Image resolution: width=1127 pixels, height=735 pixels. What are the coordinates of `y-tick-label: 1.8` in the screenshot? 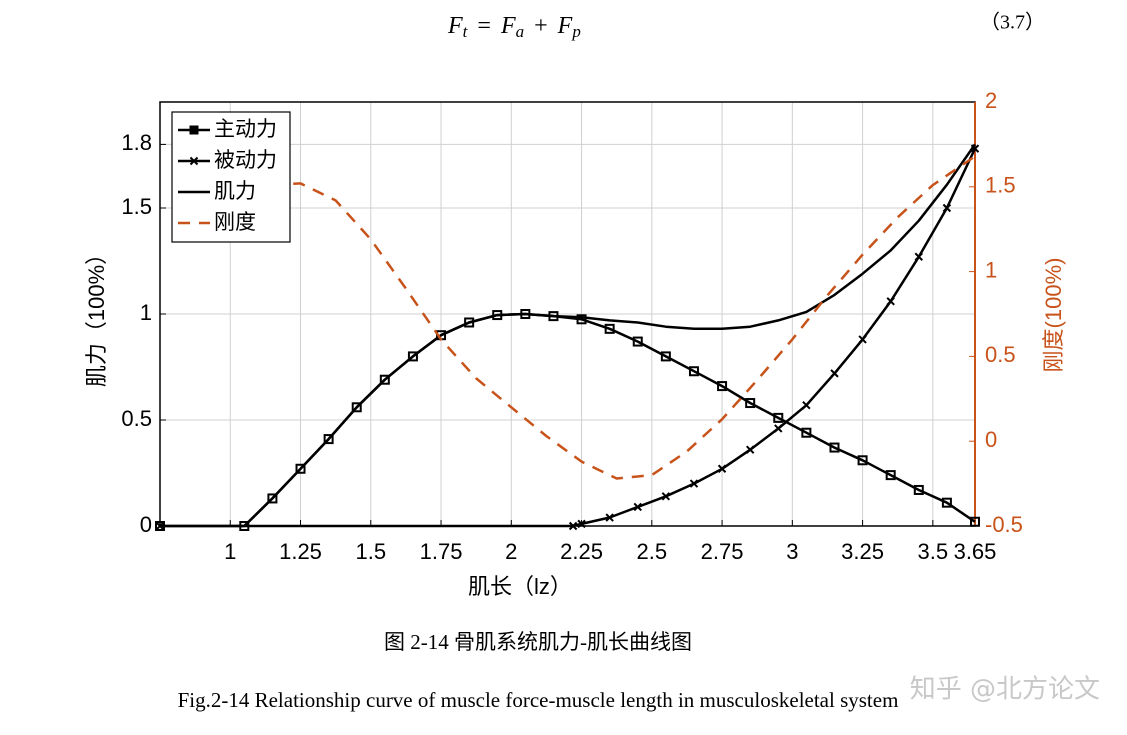 It's located at (136, 142).